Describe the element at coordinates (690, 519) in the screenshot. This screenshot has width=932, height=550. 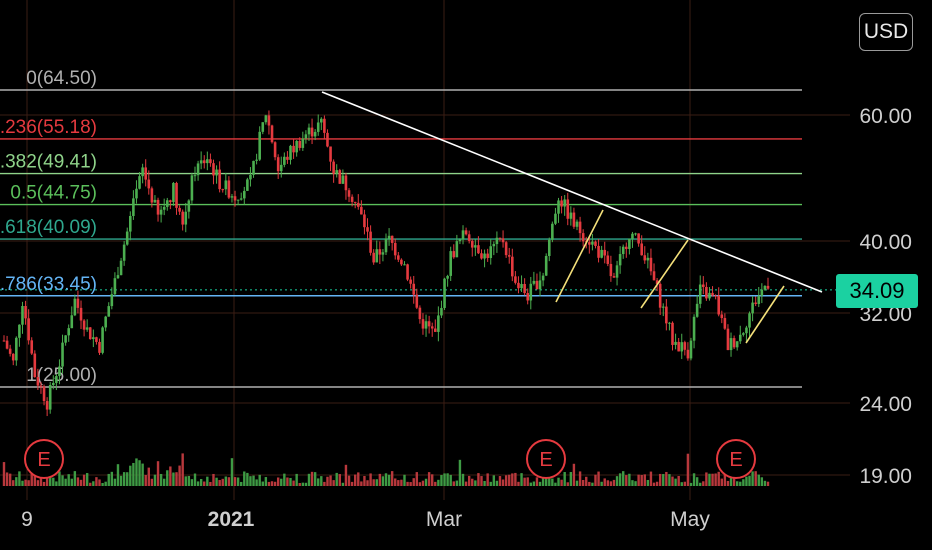
I see `x-tick-label: May` at that location.